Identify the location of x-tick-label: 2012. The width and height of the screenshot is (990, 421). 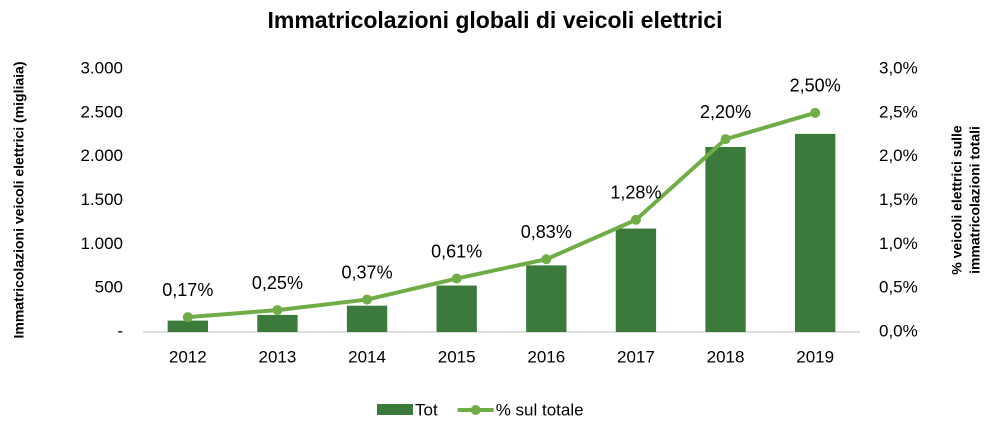
(188, 356).